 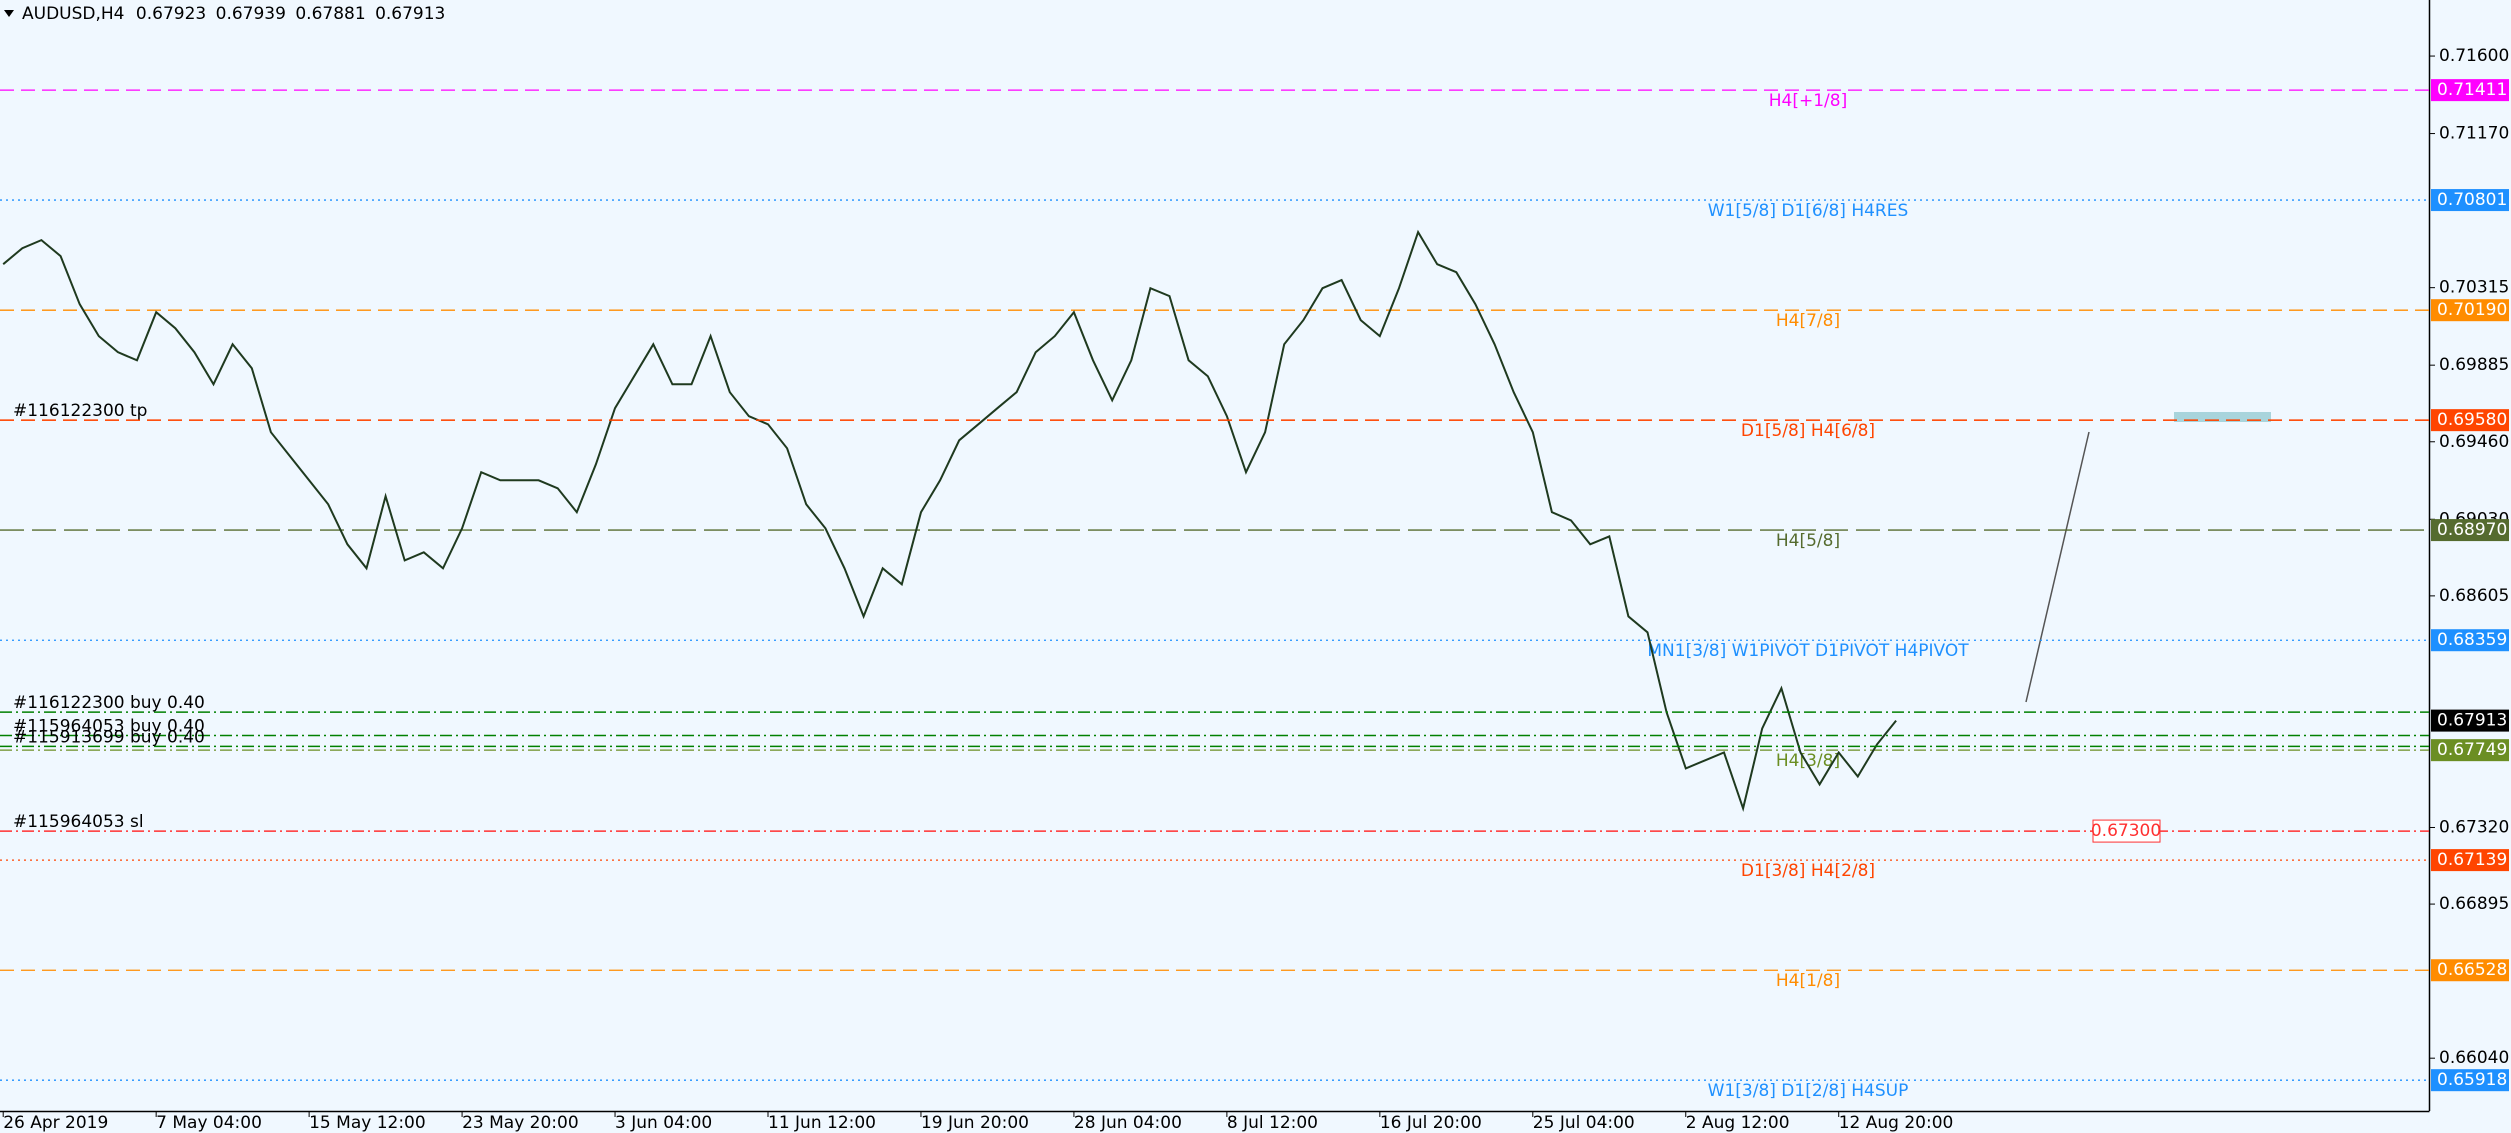 I want to click on price-box-label: 0.68359, so click(x=2472, y=640).